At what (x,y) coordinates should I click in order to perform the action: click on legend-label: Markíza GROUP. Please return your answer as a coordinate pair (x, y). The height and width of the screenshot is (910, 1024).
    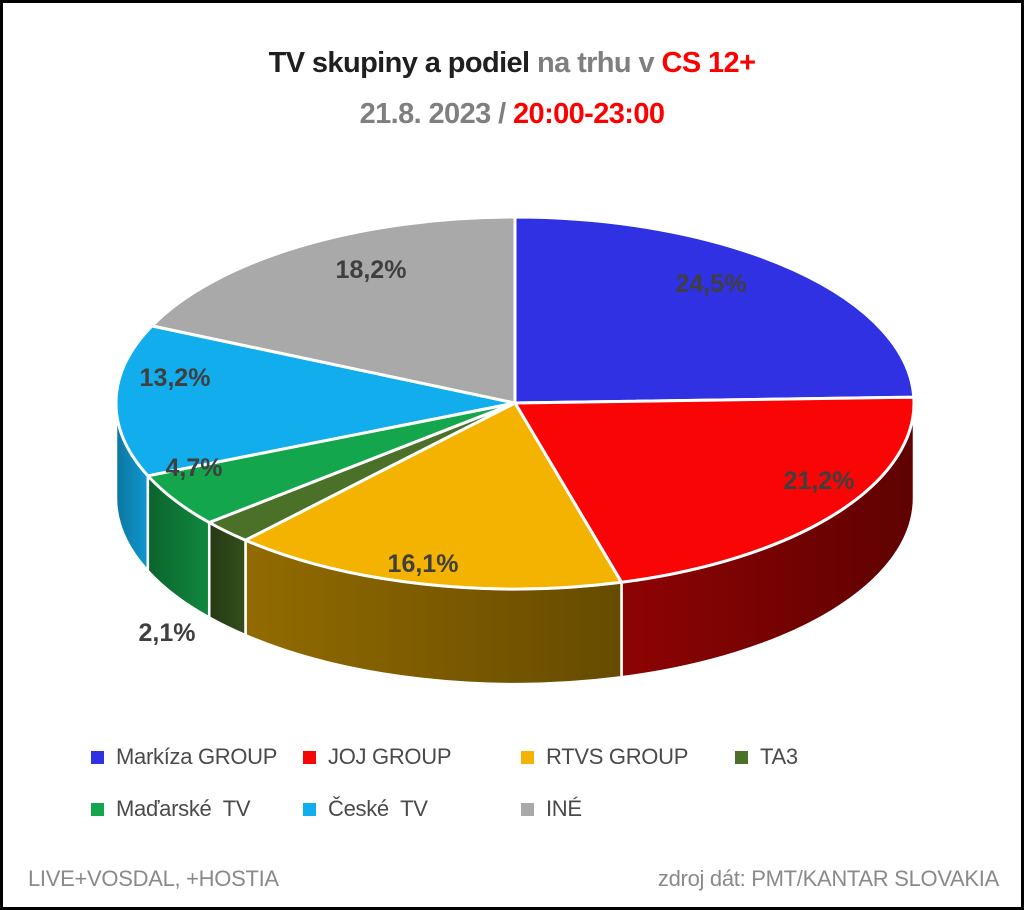
    Looking at the image, I should click on (197, 756).